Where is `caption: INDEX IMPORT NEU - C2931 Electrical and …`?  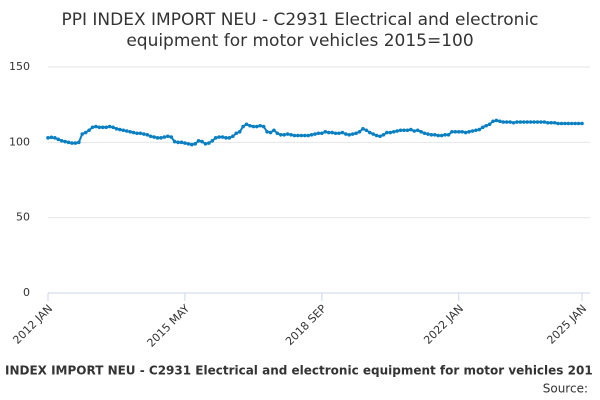 caption: INDEX IMPORT NEU - C2931 Electrical and … is located at coordinates (299, 371).